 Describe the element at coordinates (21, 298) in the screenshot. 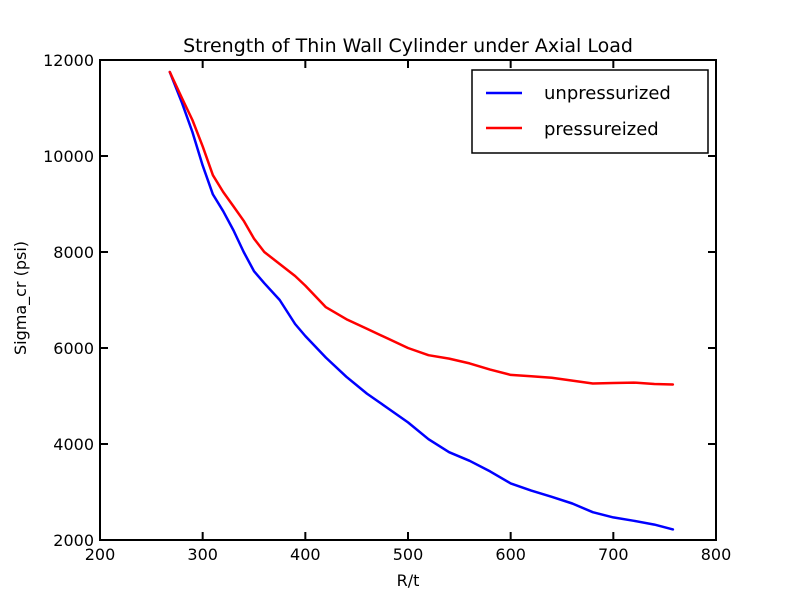

I see `y-axis-label: Sigma_cr (psi)` at that location.